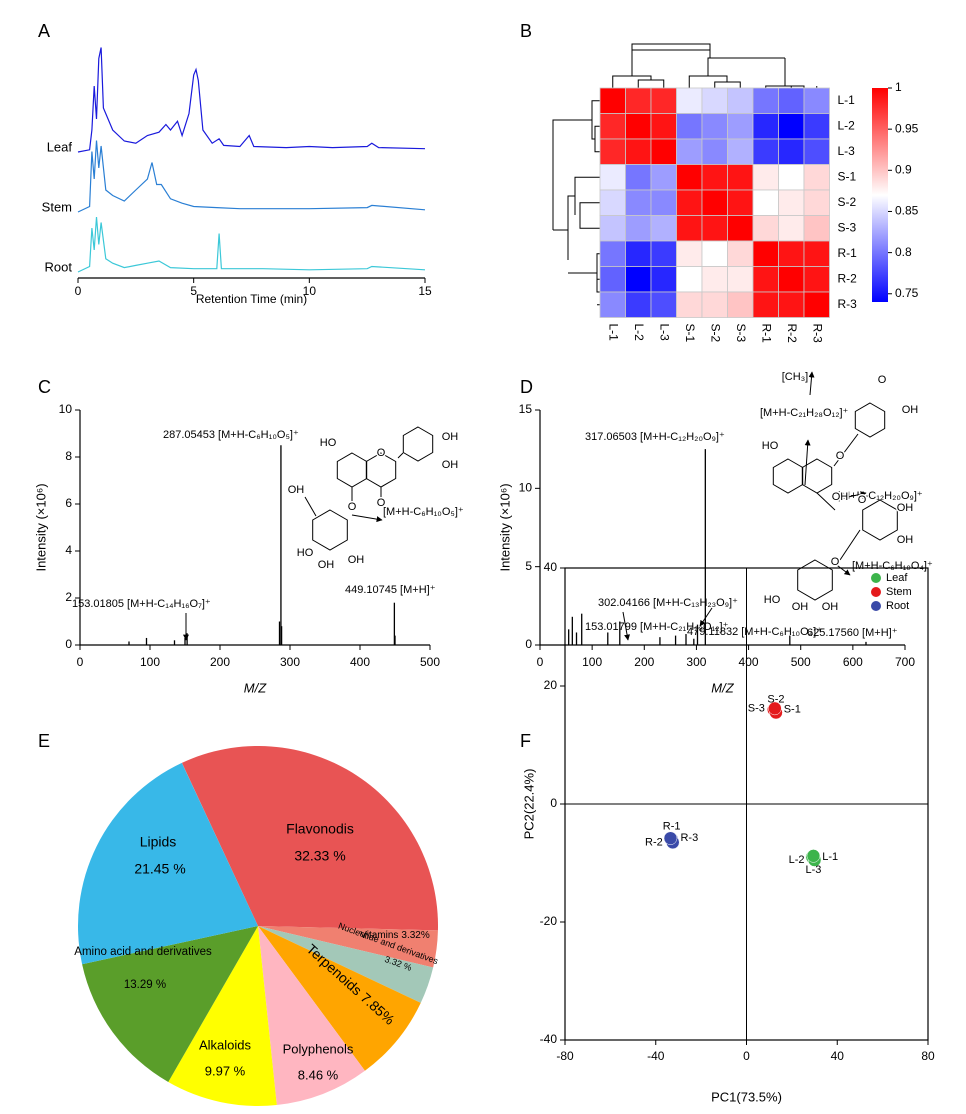 This screenshot has width=966, height=1114. I want to click on annotation: 153.01805 [M+H-C₁₄H₁₆O₇]⁺, so click(141, 604).